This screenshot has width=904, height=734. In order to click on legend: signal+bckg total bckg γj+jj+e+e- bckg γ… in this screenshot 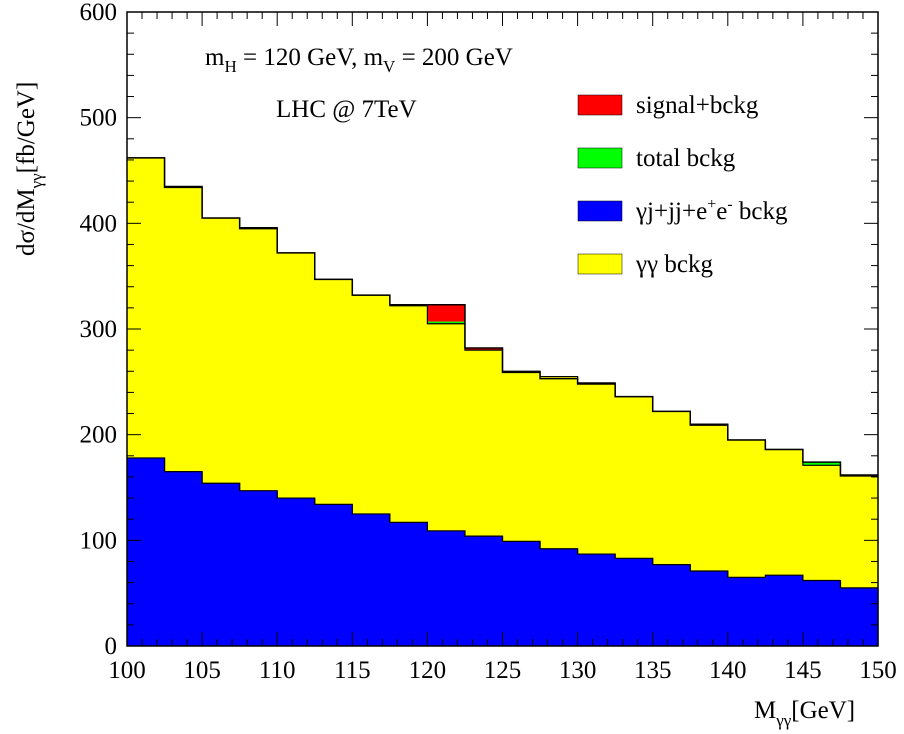, I will do `click(683, 185)`.